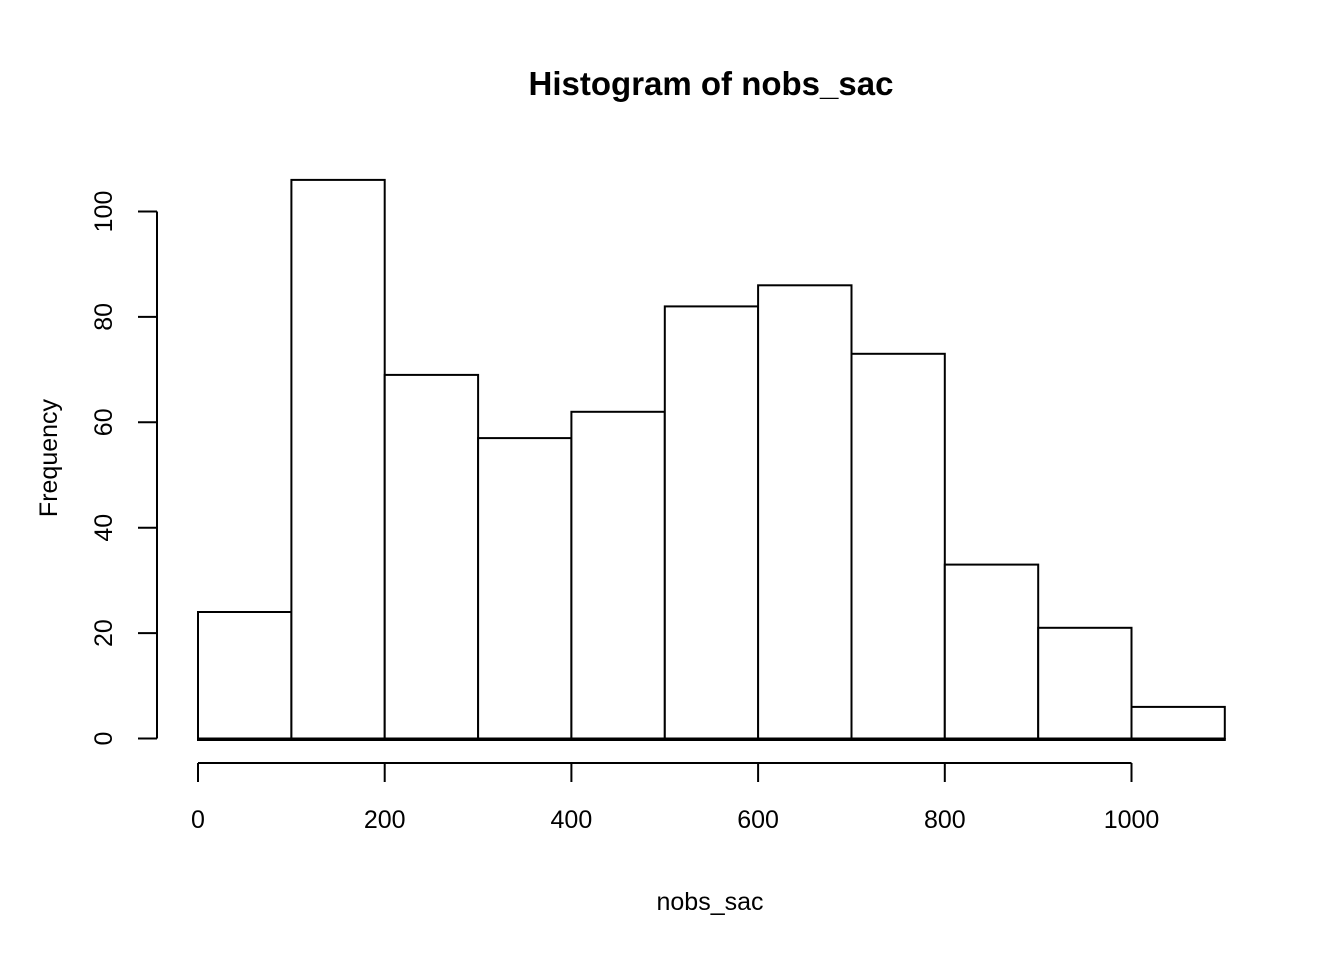 This screenshot has height=960, width=1344. What do you see at coordinates (104, 317) in the screenshot?
I see `y-tick-label: 80` at bounding box center [104, 317].